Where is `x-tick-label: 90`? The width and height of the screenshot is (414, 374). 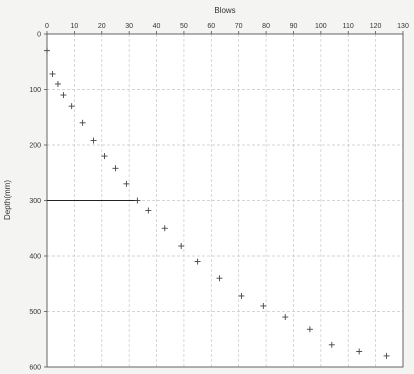 x-tick-label: 90 is located at coordinates (294, 26).